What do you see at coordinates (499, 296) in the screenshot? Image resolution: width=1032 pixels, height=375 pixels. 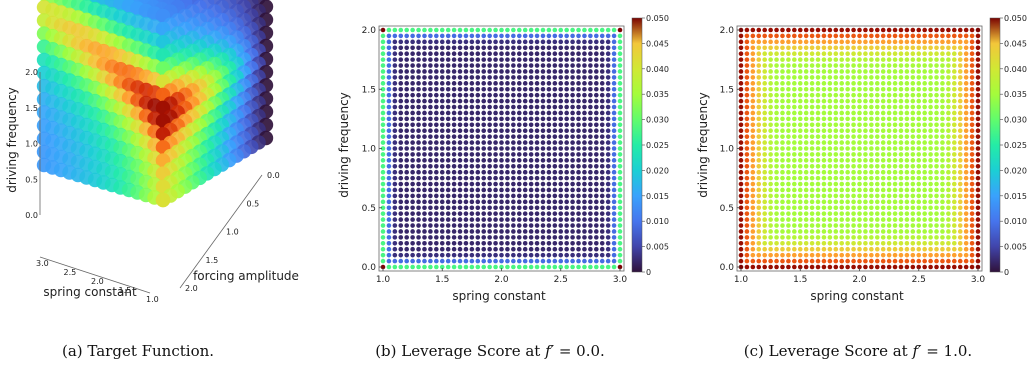 I see `x-axis-label: spring constant` at bounding box center [499, 296].